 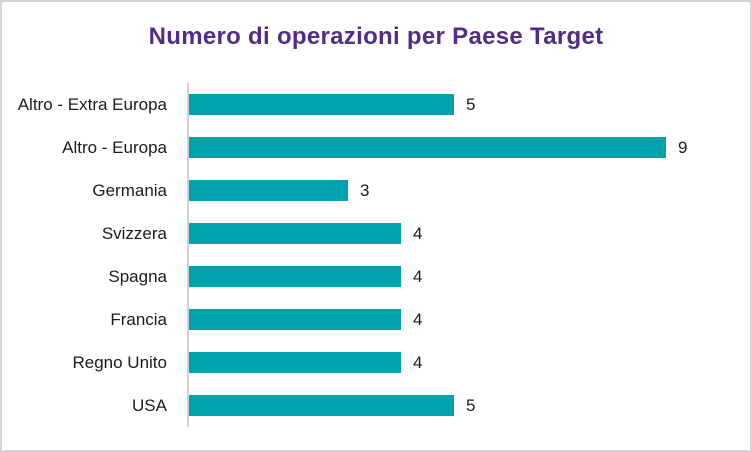 I want to click on value-label: 9, so click(x=683, y=147).